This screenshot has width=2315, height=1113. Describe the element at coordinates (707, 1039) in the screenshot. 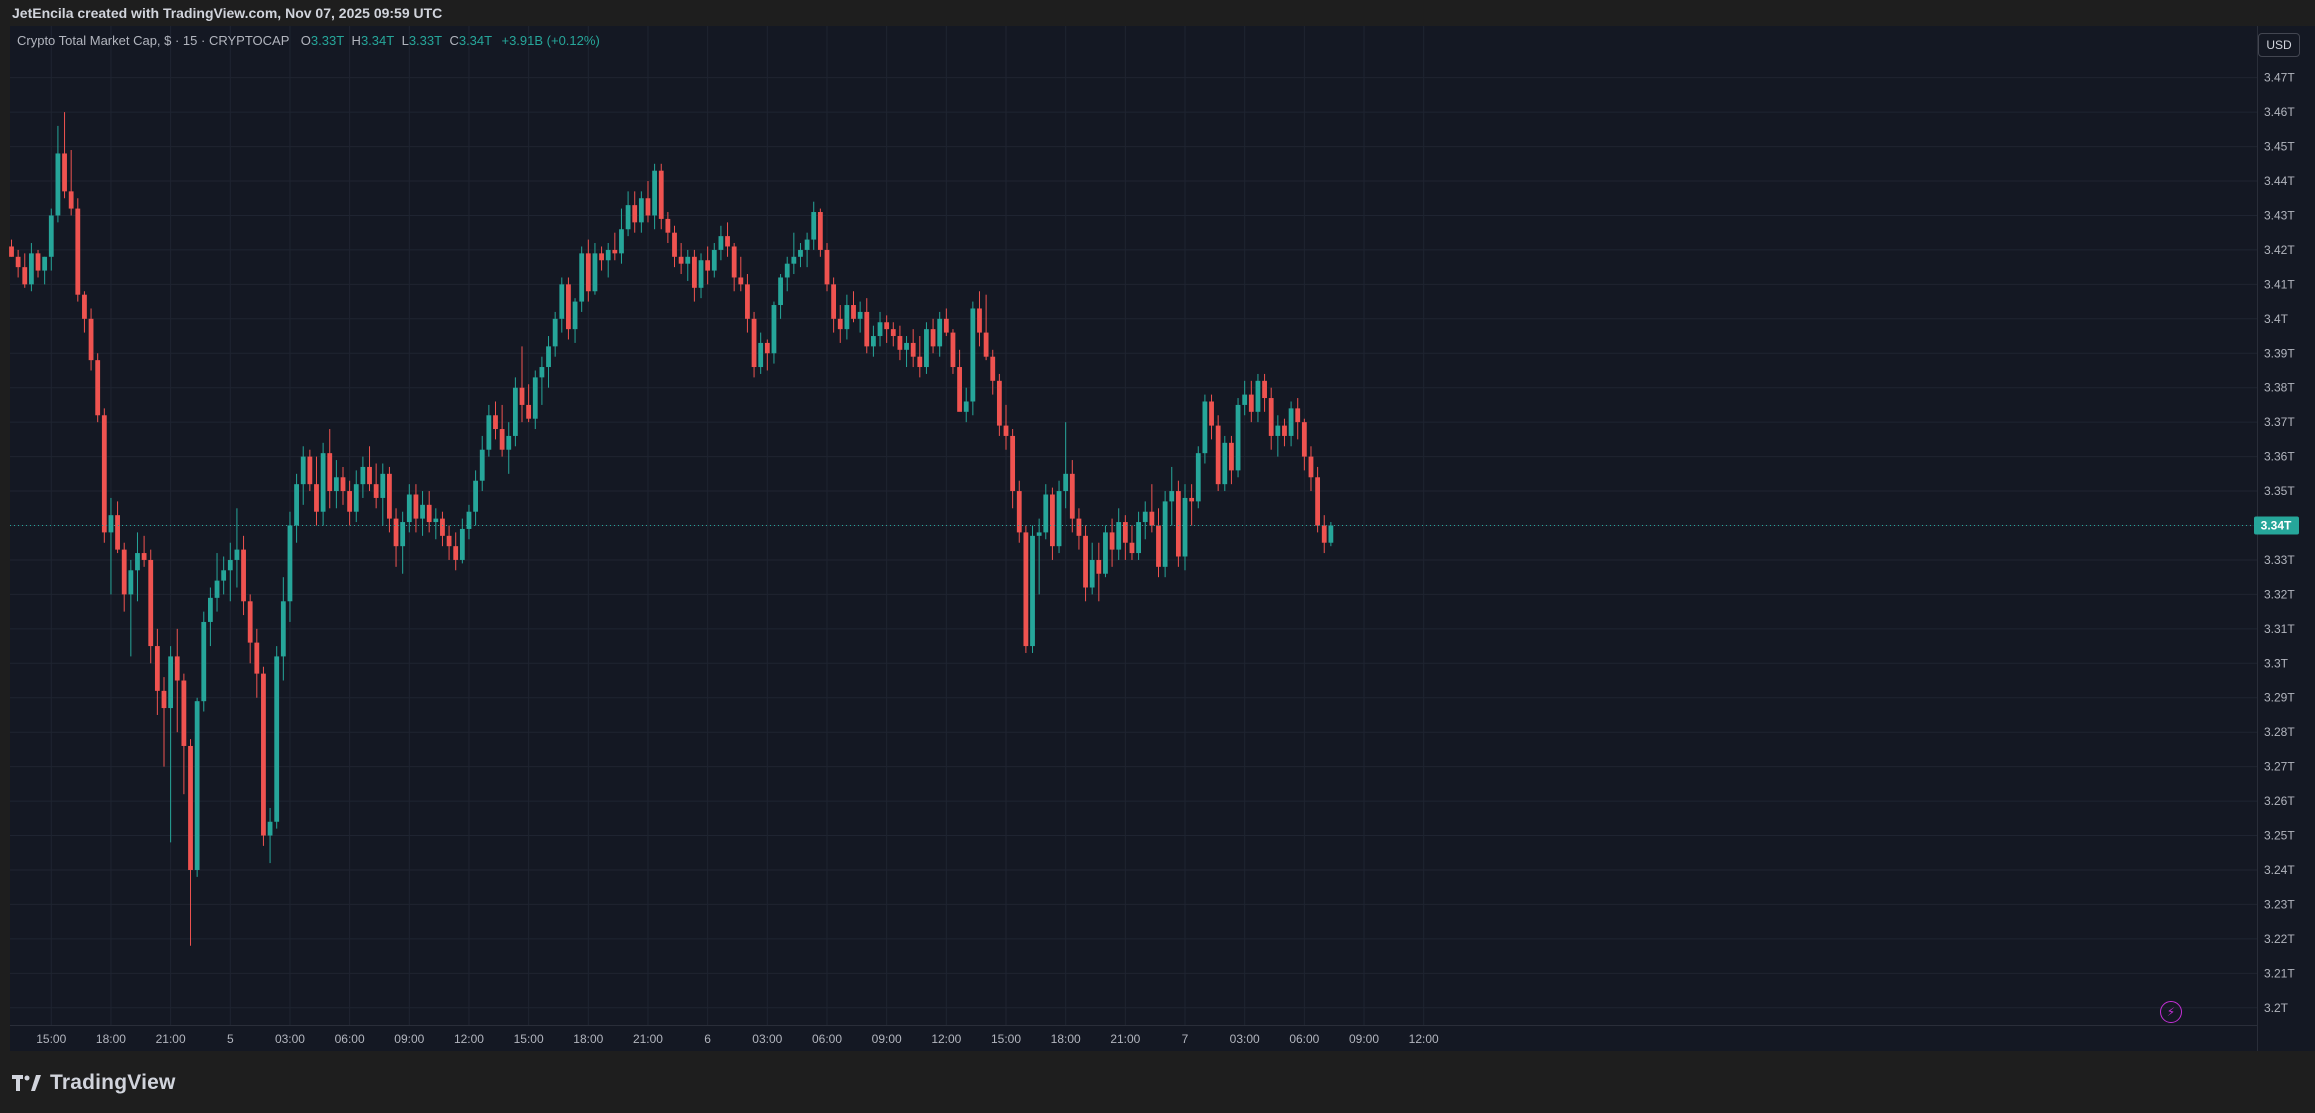

I see `time-tick-label: 6` at that location.